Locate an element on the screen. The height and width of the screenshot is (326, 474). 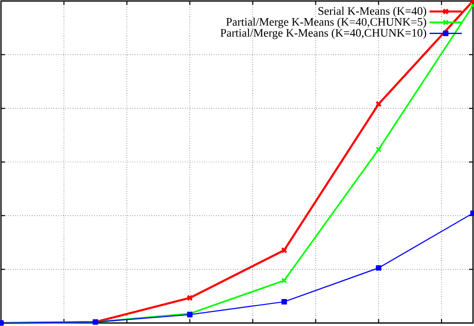
legend-label: Partial/Merge K-Means (K=40,CHUNK=10) is located at coordinates (323, 34).